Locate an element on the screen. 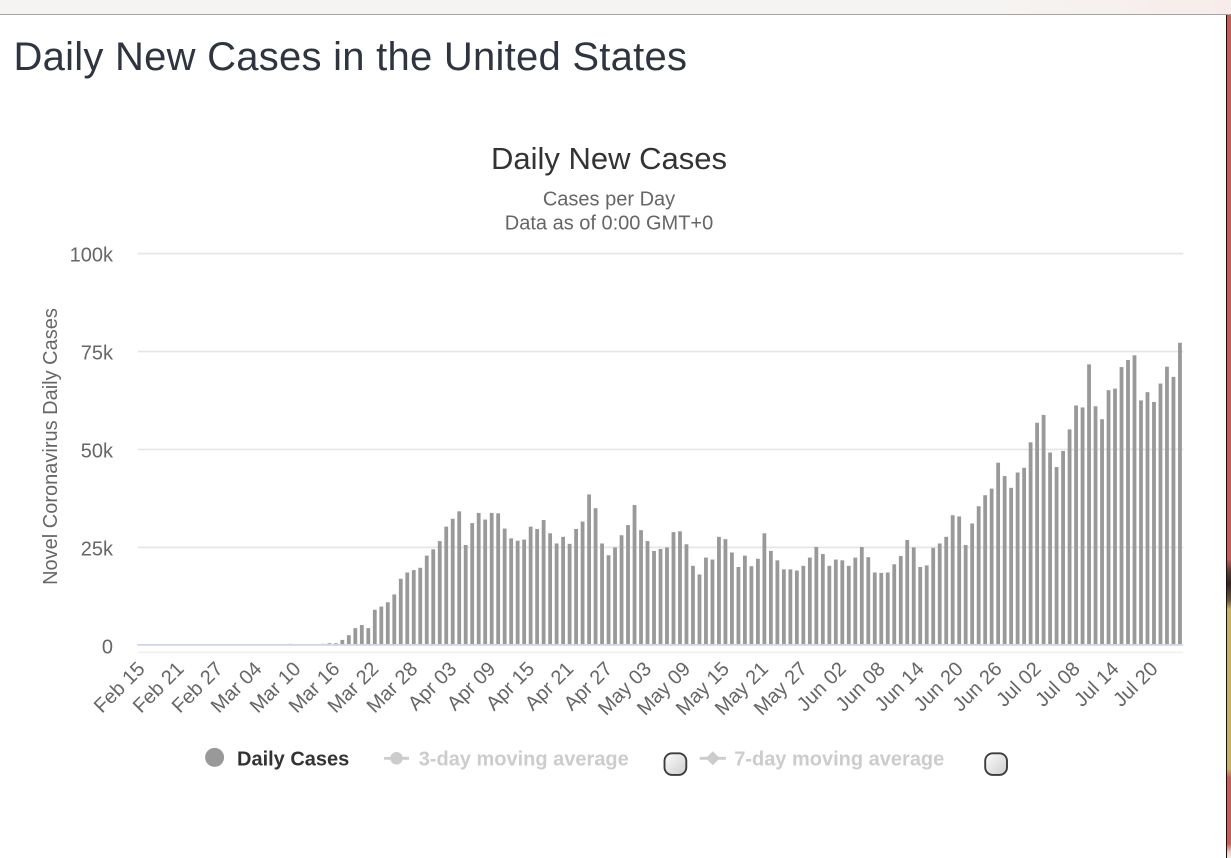 The height and width of the screenshot is (858, 1231). svg-text: Novel Coronavirus Daily Cases is located at coordinates (51, 446).